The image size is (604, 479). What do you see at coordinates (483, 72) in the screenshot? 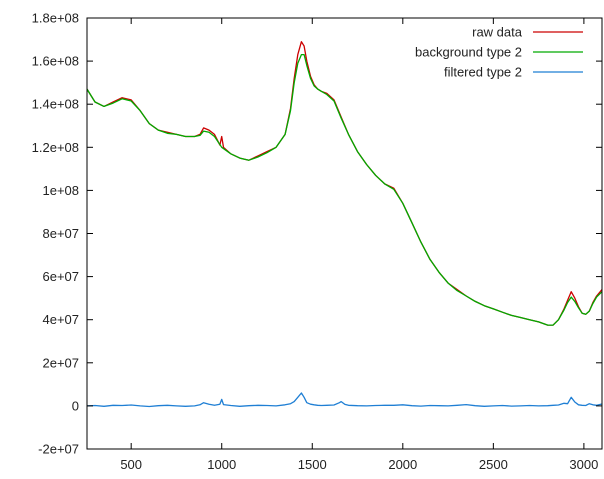
I see `legend-label-3: filtered type 2` at bounding box center [483, 72].